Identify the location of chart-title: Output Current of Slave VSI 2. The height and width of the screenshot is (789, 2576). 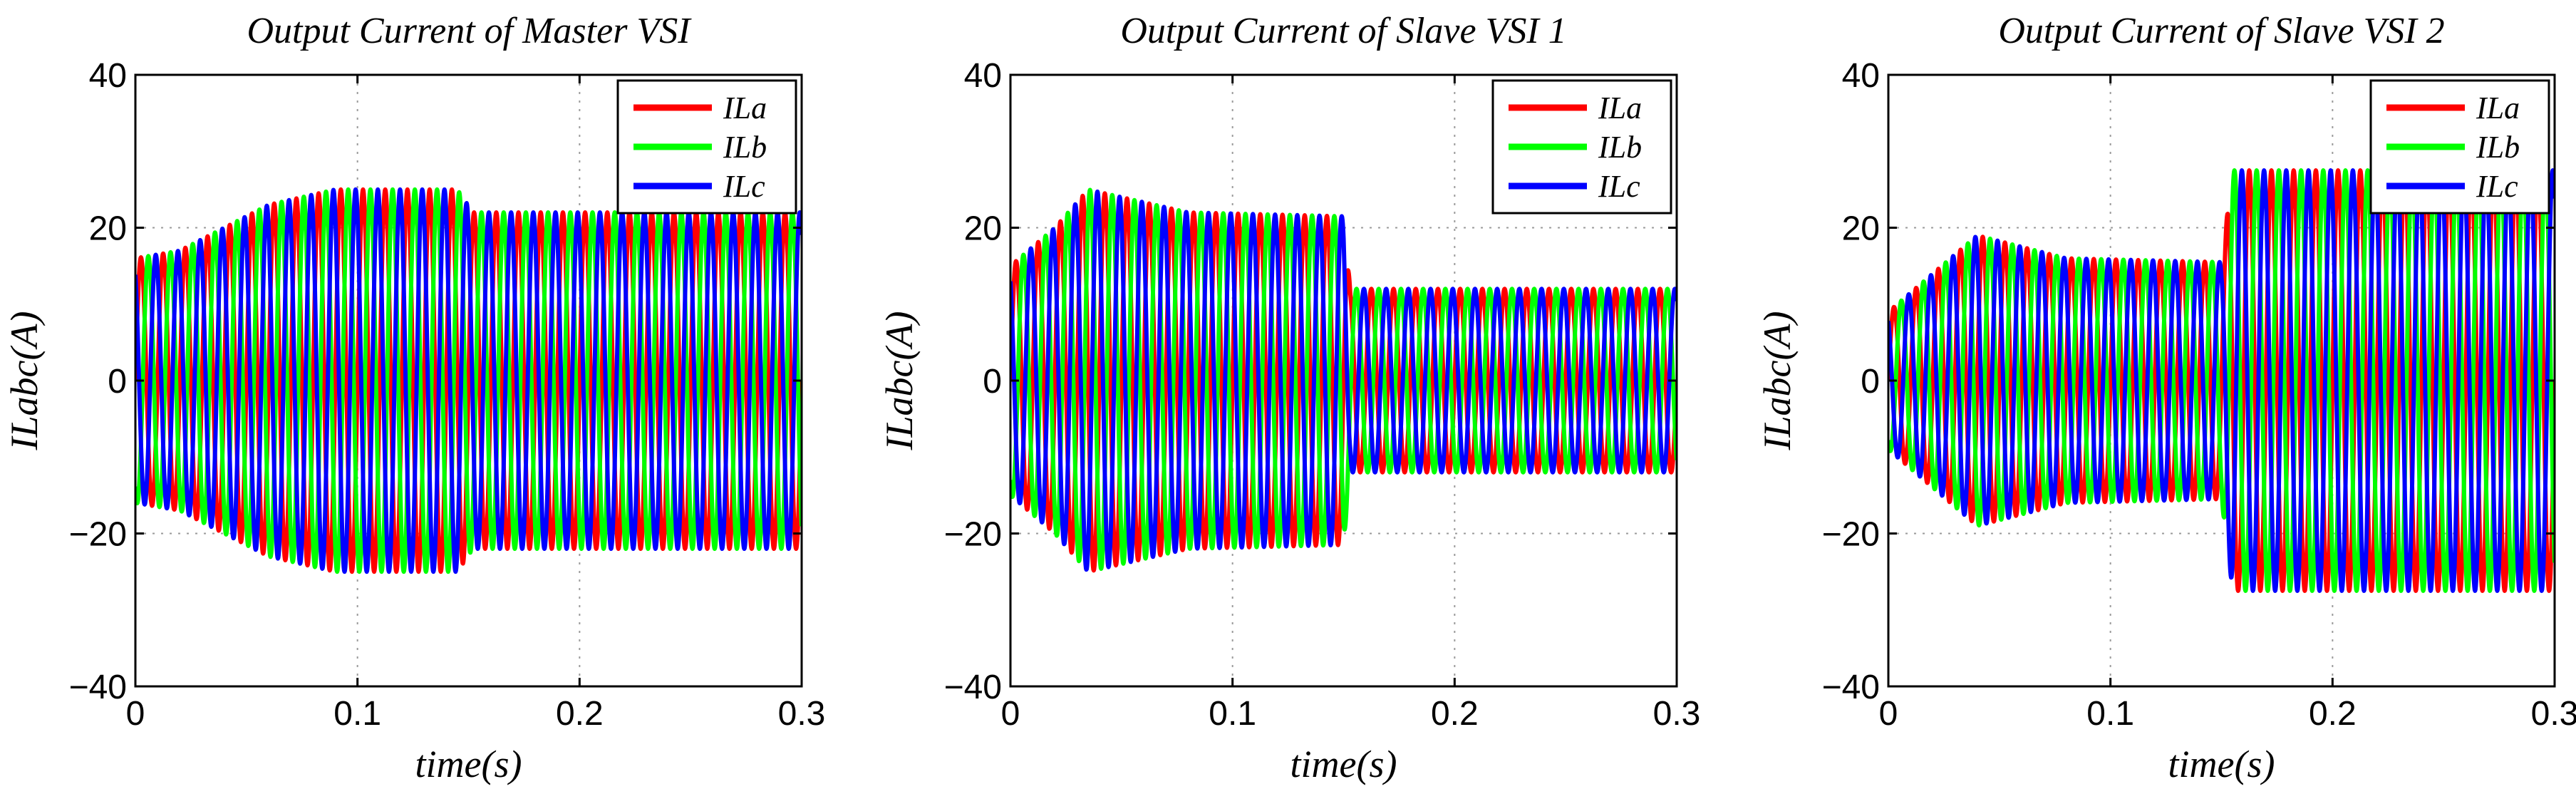
(2221, 31).